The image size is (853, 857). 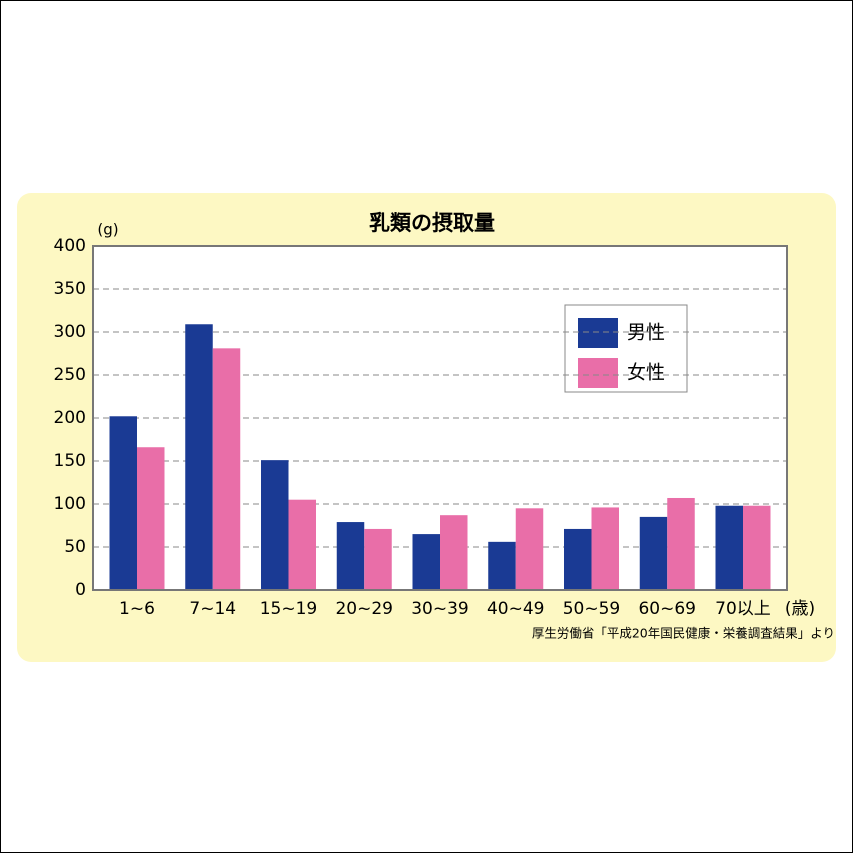 What do you see at coordinates (440, 609) in the screenshot?
I see `x-tick-label: 30~39` at bounding box center [440, 609].